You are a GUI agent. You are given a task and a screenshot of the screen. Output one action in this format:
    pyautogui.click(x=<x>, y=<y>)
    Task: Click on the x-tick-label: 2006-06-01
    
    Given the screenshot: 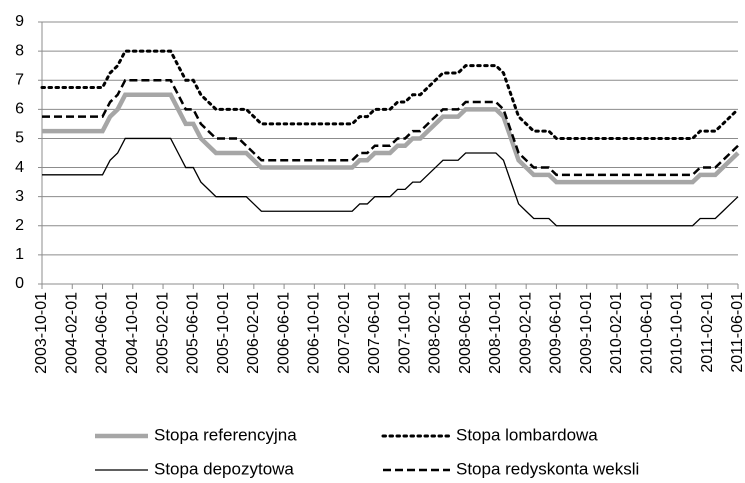 What is the action you would take?
    pyautogui.click(x=283, y=333)
    